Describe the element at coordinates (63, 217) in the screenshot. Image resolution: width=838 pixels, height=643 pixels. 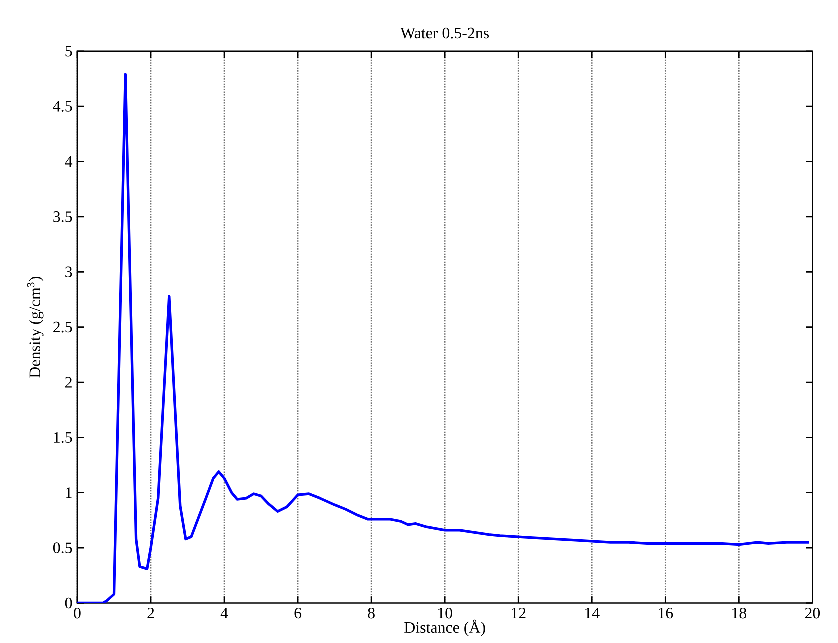
I see `y-tick-label: 3.5` at that location.